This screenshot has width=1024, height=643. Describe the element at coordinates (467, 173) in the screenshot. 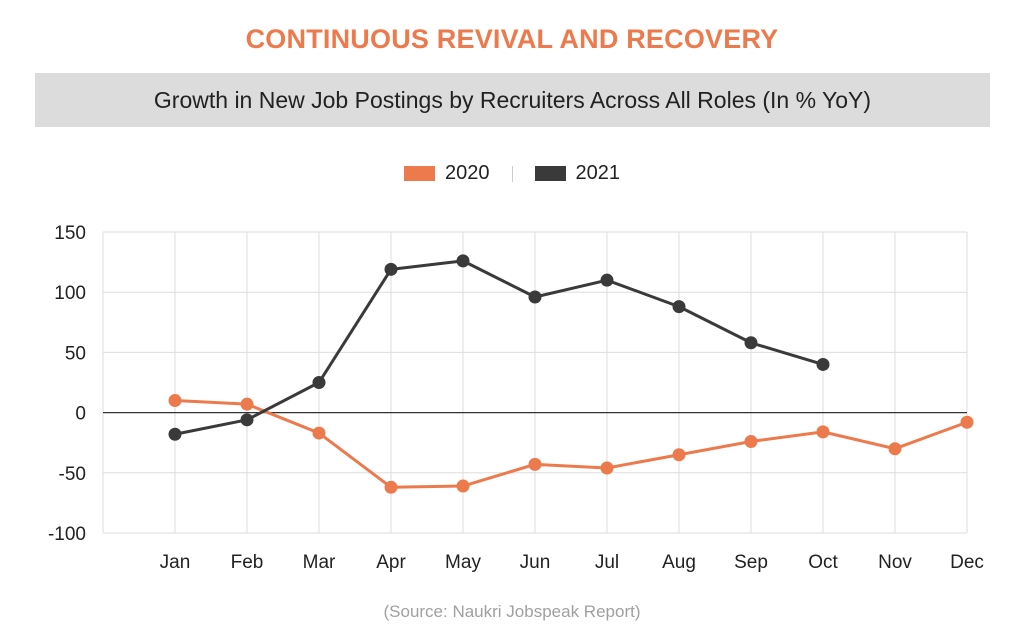

I see `legend-label-2020: 2020` at that location.